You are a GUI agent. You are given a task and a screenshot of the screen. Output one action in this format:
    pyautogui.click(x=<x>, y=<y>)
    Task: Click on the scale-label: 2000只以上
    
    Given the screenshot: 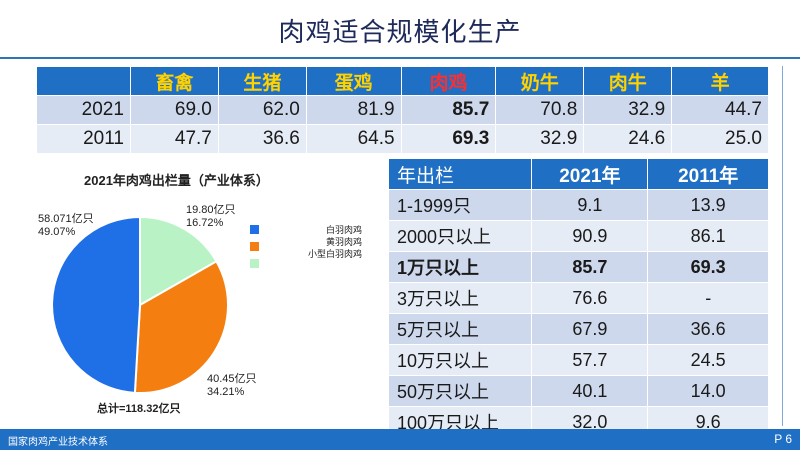 What is the action you would take?
    pyautogui.click(x=460, y=236)
    